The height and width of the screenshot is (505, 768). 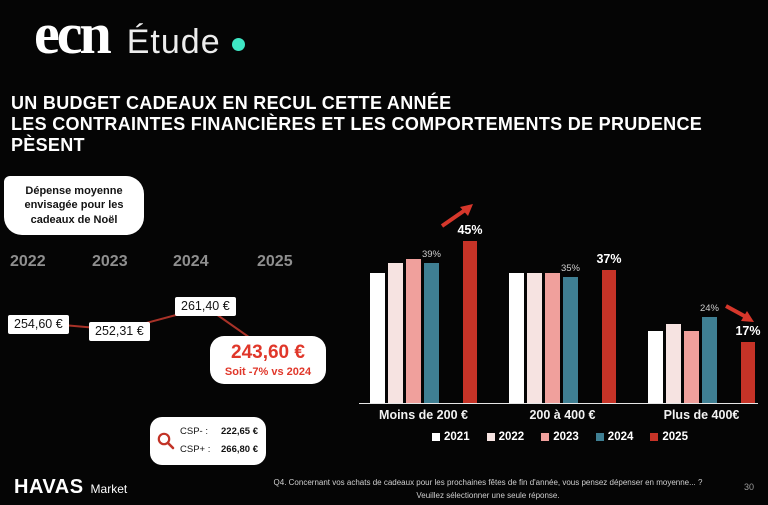 What do you see at coordinates (195, 450) in the screenshot?
I see `csp-plus-label: CSP+ :` at bounding box center [195, 450].